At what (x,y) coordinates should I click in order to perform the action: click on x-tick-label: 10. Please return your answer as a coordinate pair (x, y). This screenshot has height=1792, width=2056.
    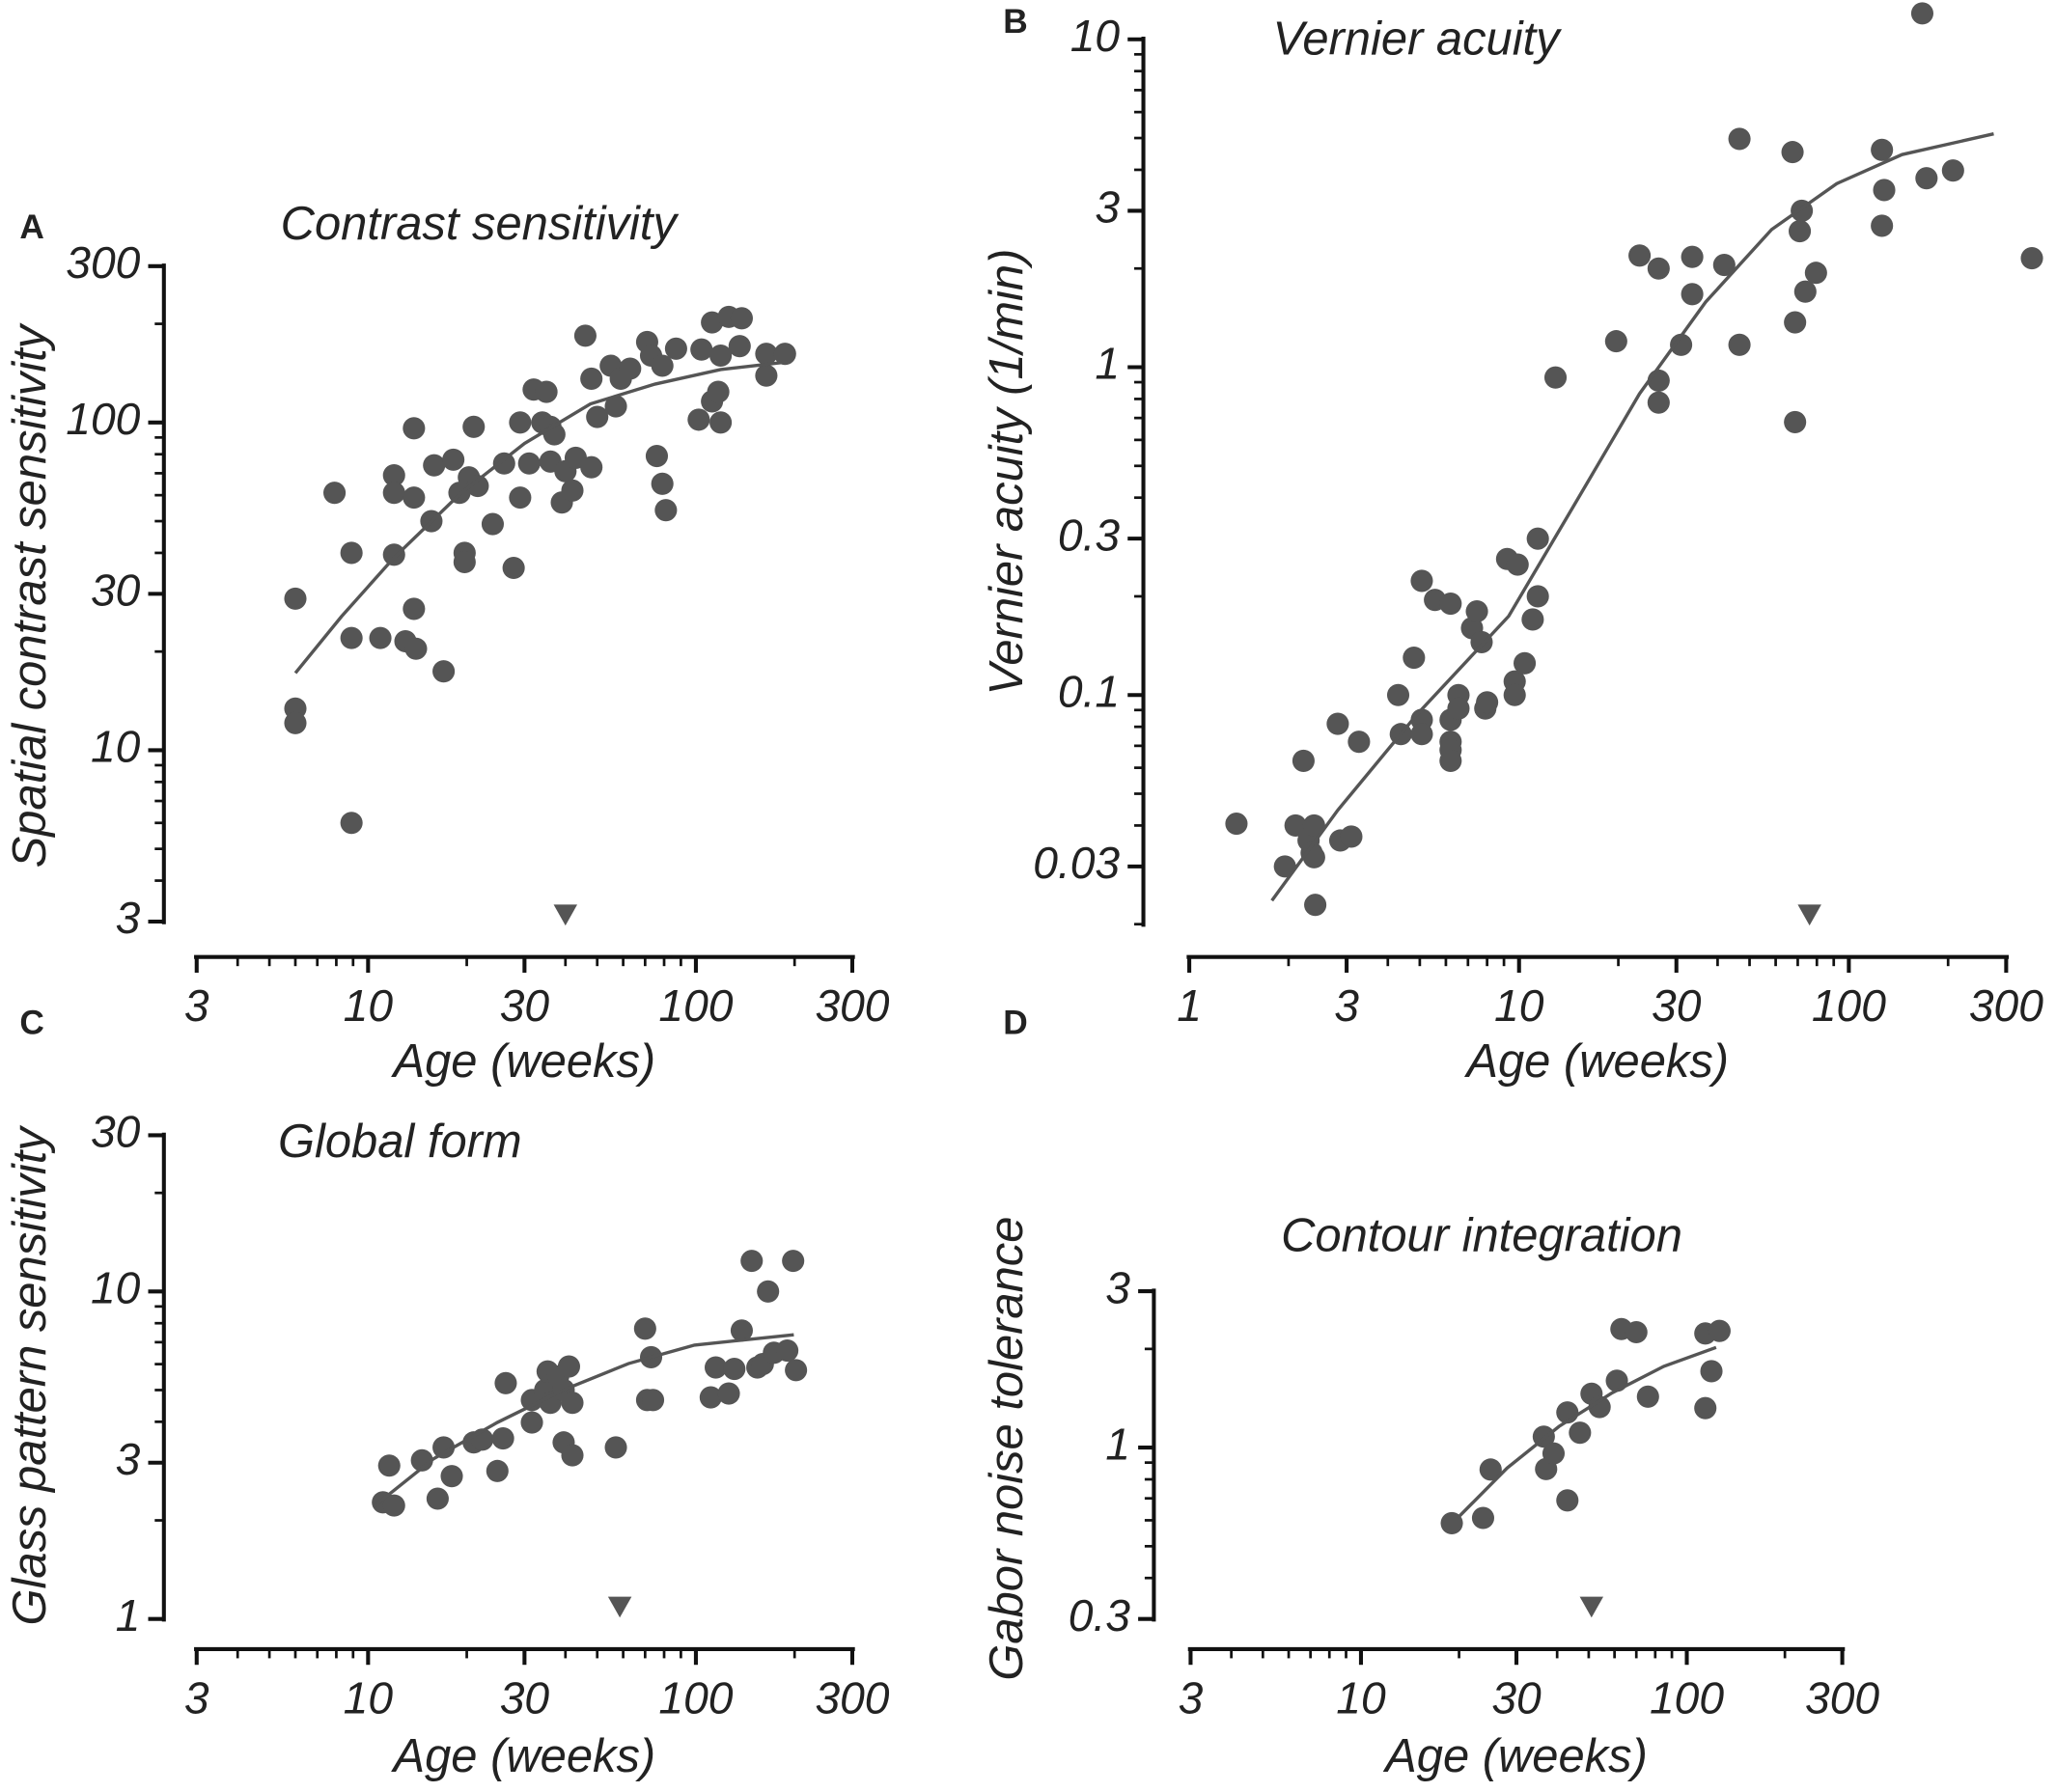
    Looking at the image, I should click on (369, 1697).